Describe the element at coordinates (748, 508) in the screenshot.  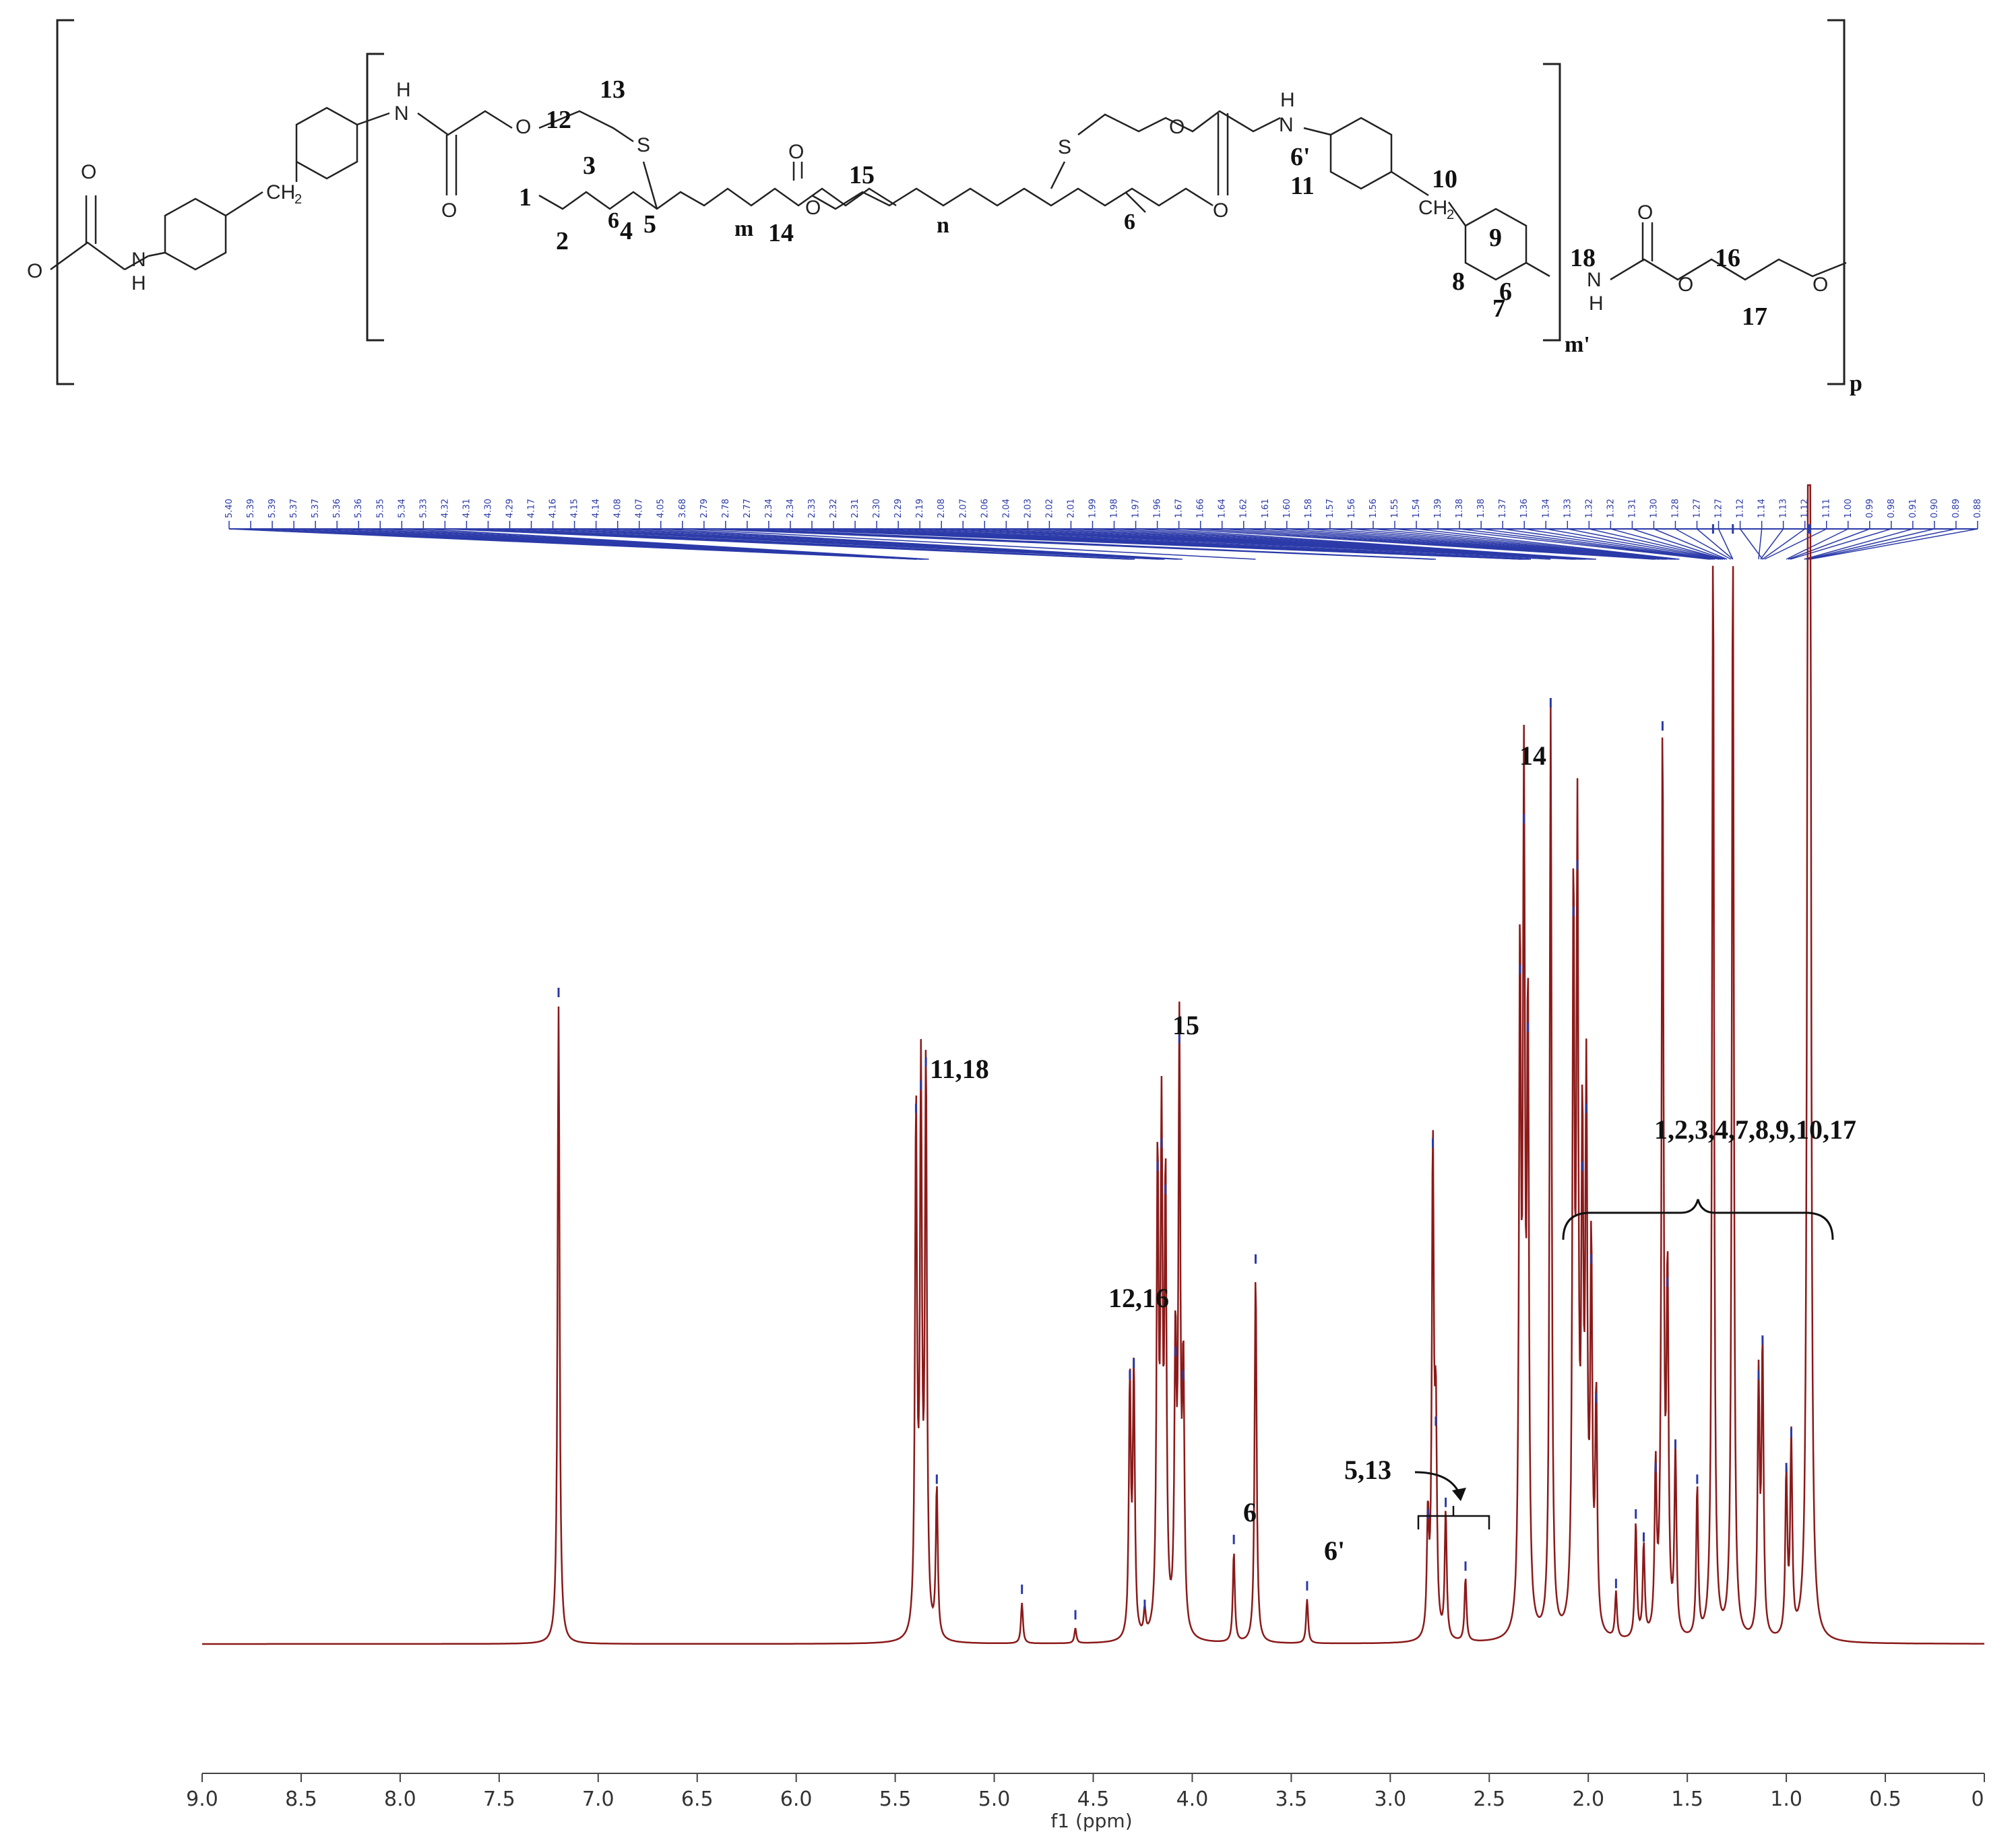
I see `peak-list-label-24: 2.77` at that location.